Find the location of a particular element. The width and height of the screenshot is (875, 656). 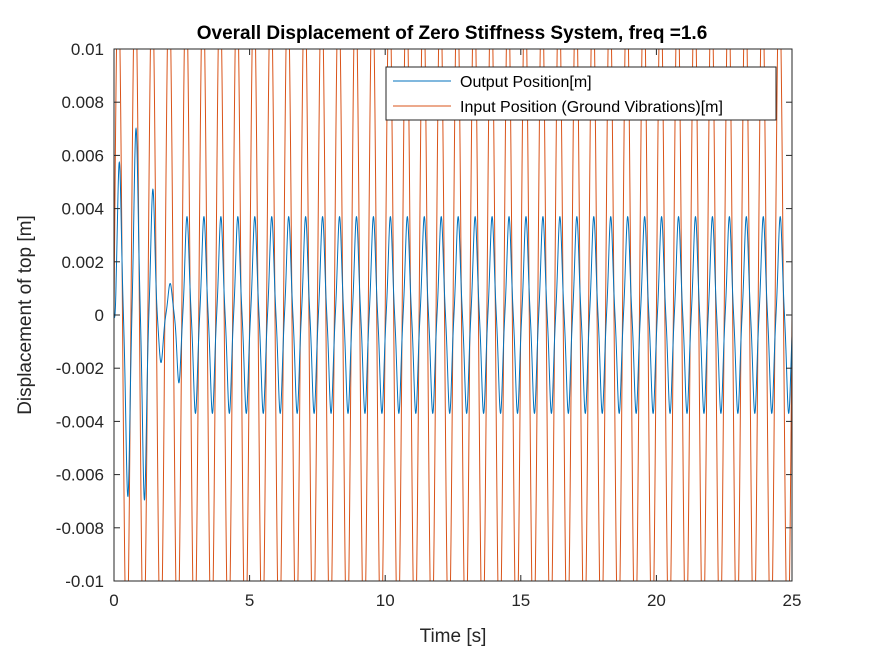

y-tick-label: -0.006 is located at coordinates (80, 475).